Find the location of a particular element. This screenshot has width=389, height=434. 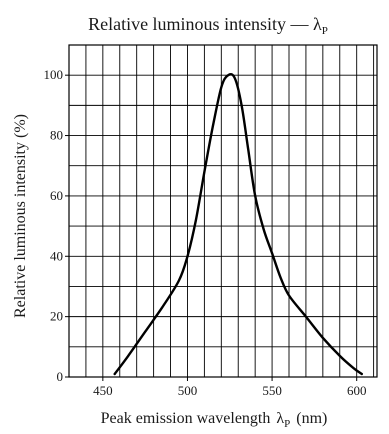

y-tick-label: 80 is located at coordinates (56, 135).